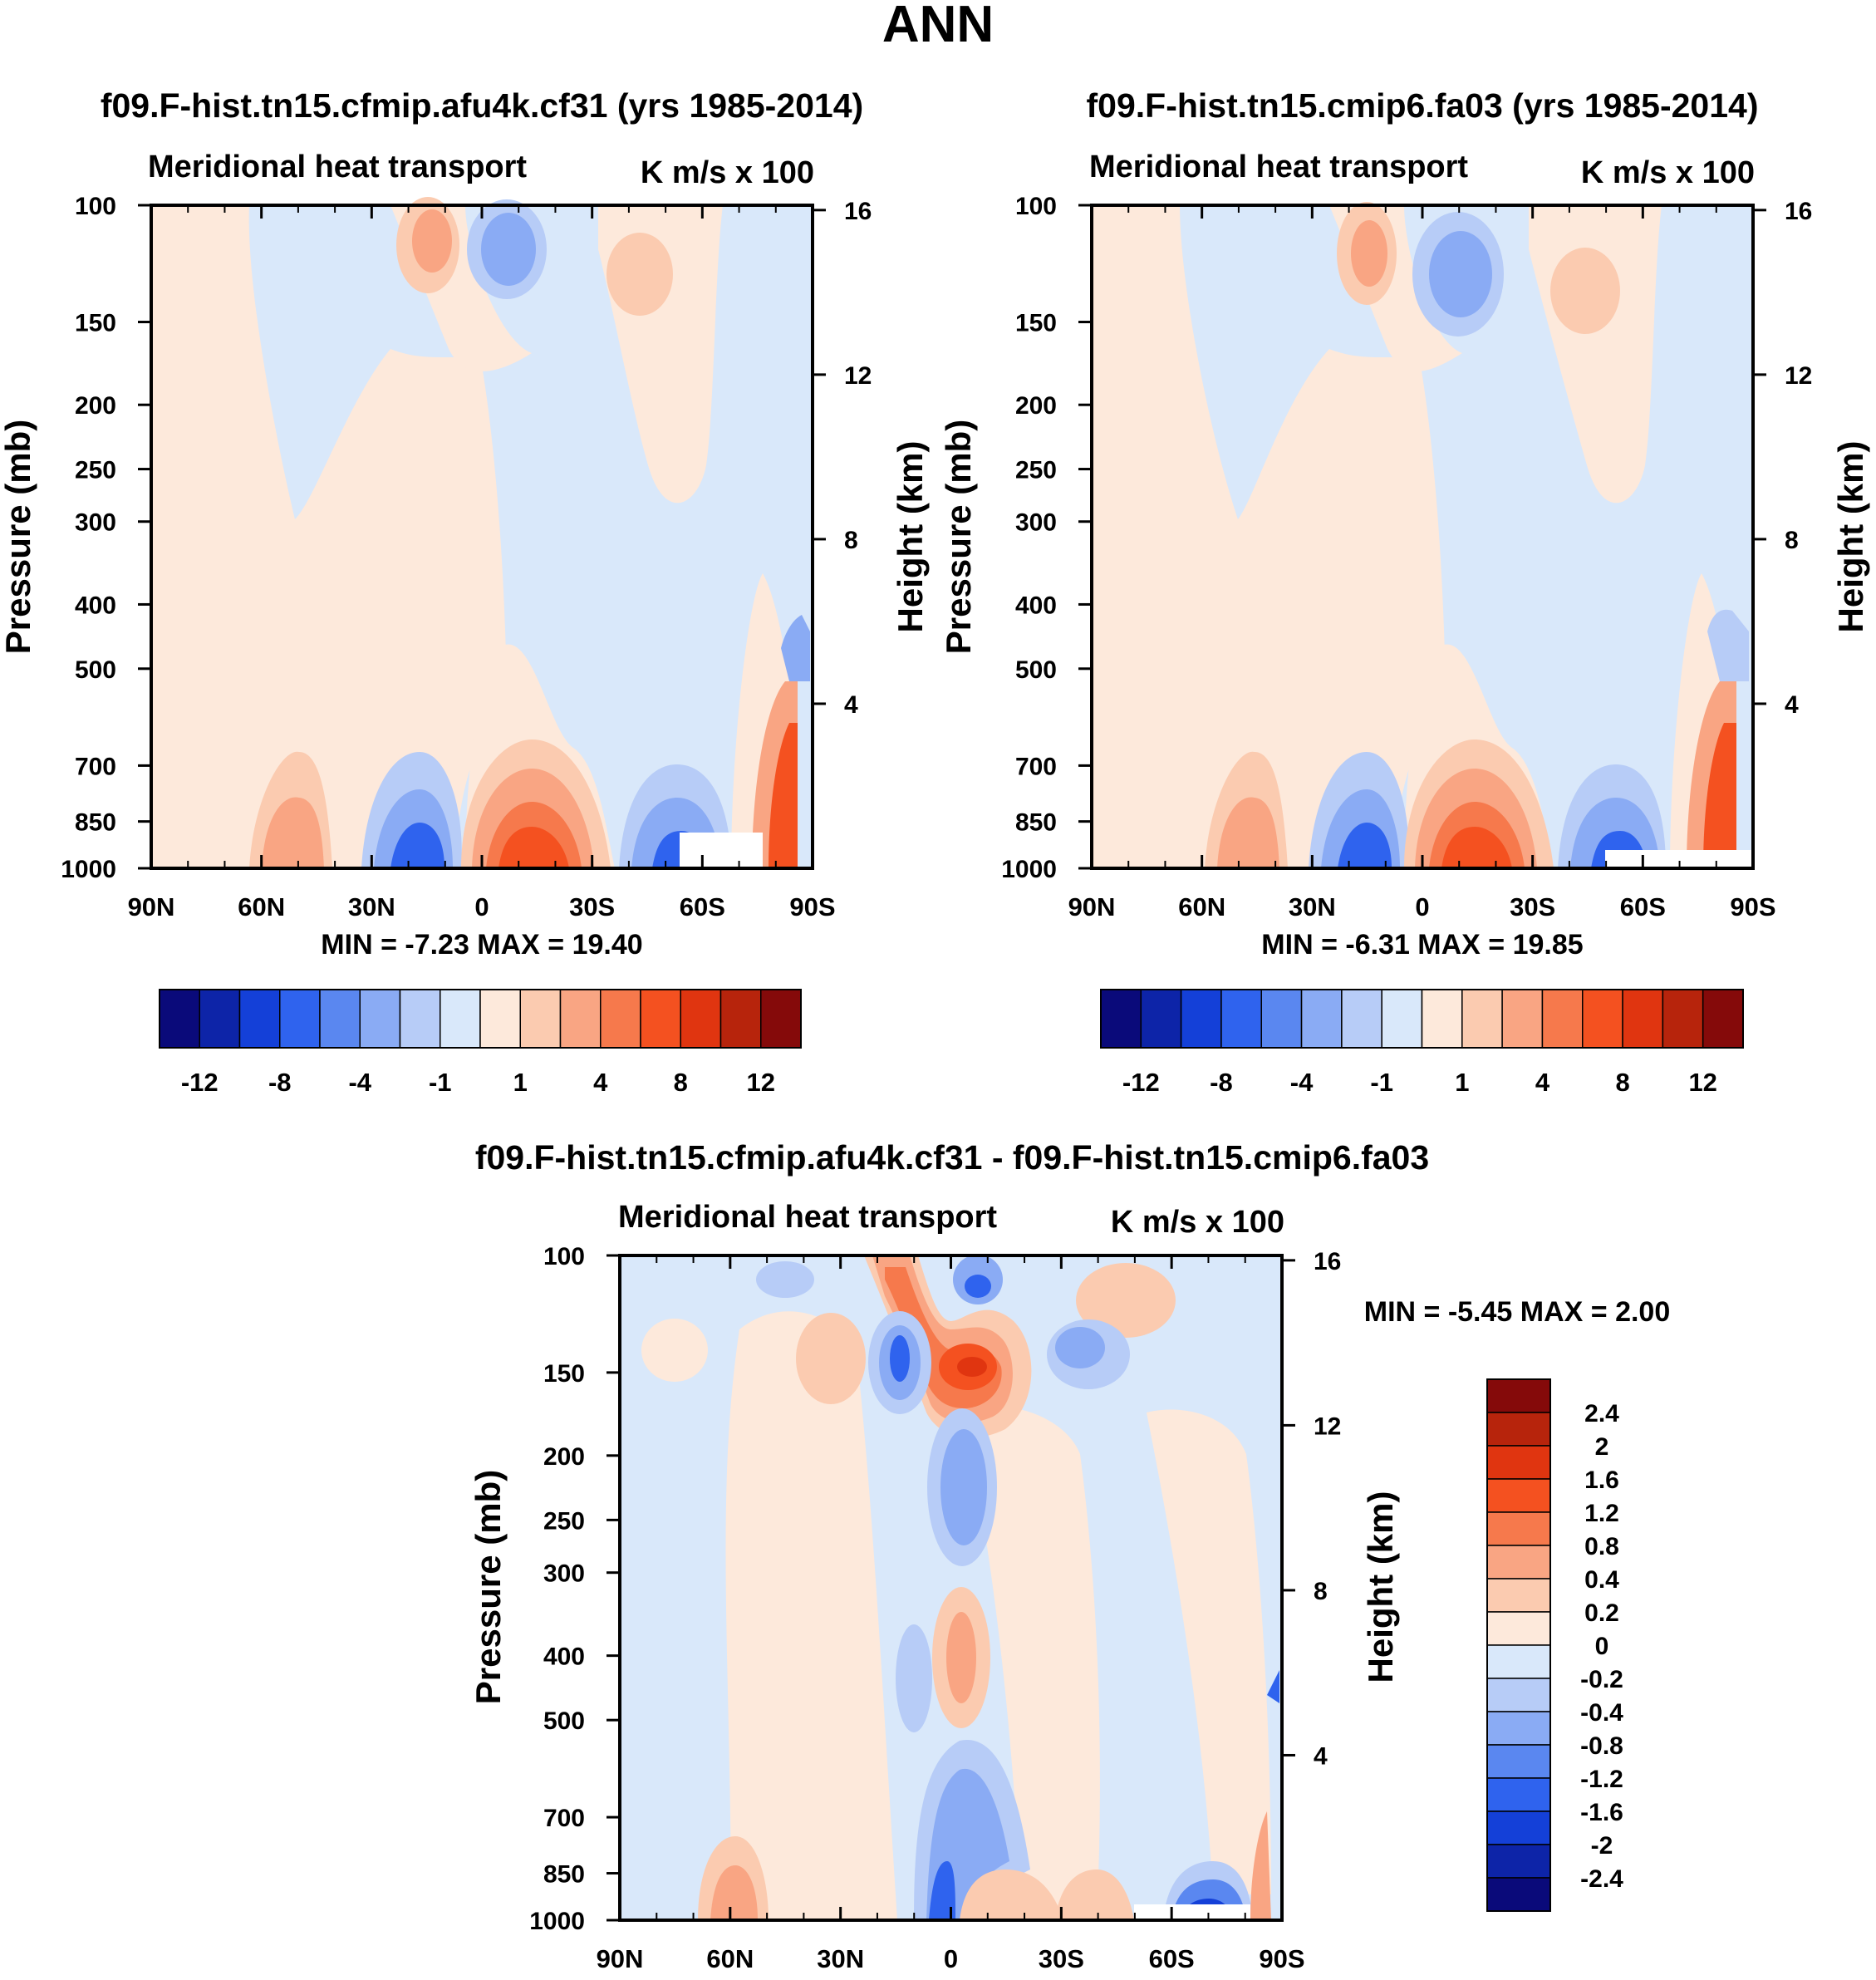 The height and width of the screenshot is (1980, 1876). I want to click on panel-3-xtick-label: 90S, so click(1281, 1958).